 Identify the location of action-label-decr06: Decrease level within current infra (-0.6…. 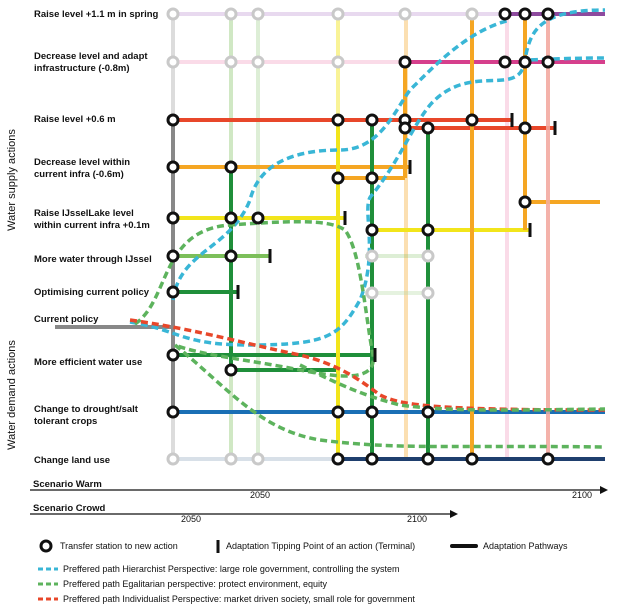
(82, 168).